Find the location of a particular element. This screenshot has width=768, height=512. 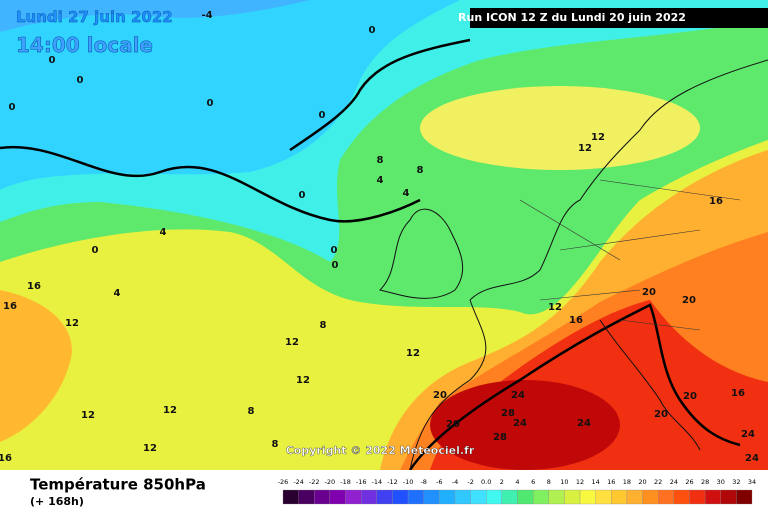

colorbar-label: -22 is located at coordinates (314, 482).